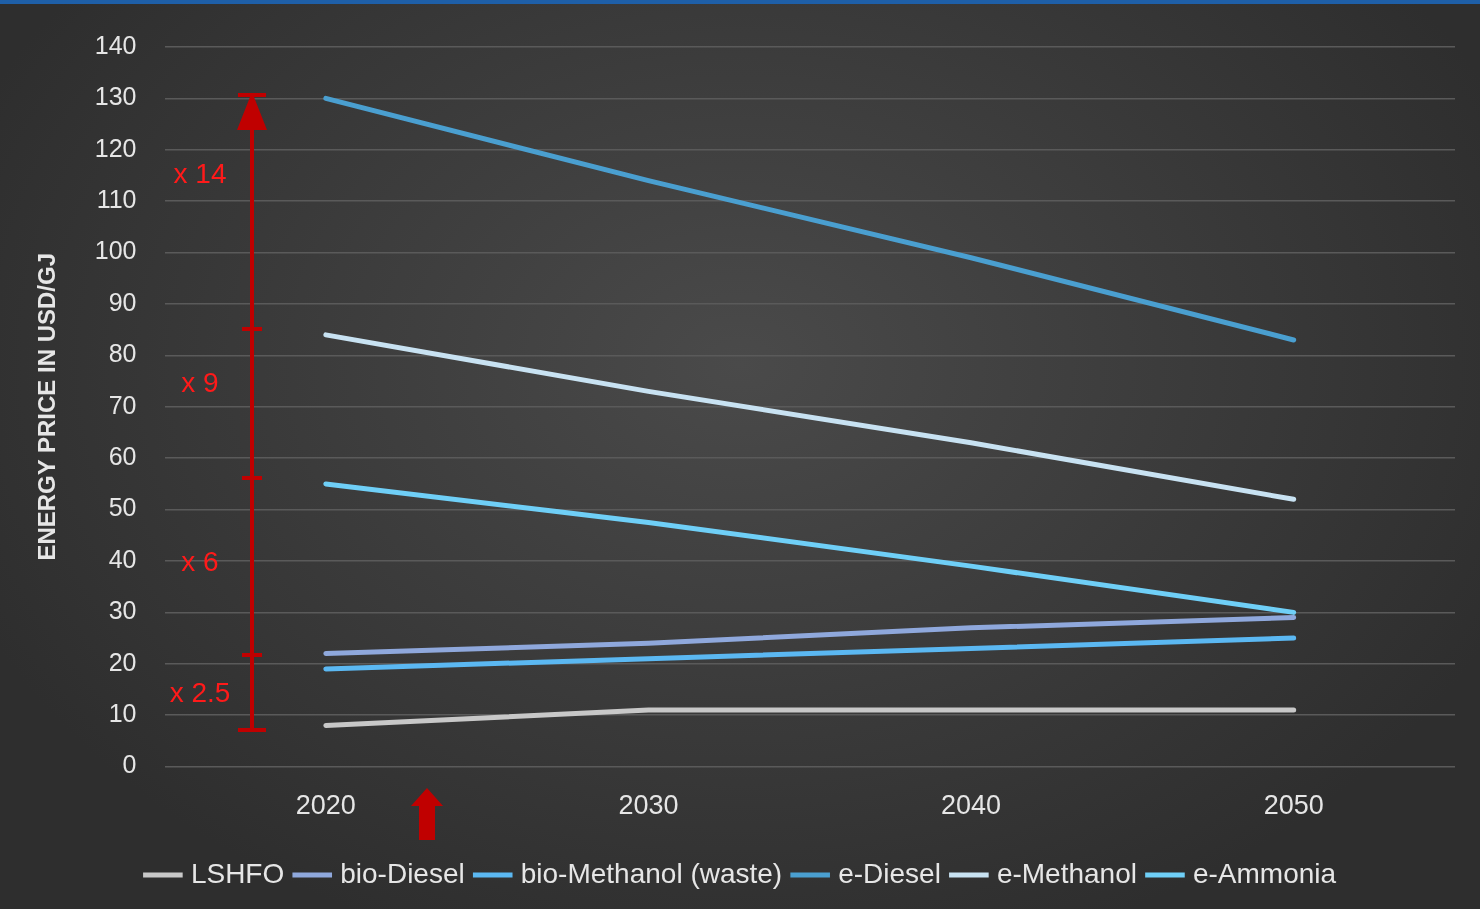 This screenshot has height=909, width=1480. Describe the element at coordinates (115, 250) in the screenshot. I see `y-tick-label: 100` at that location.